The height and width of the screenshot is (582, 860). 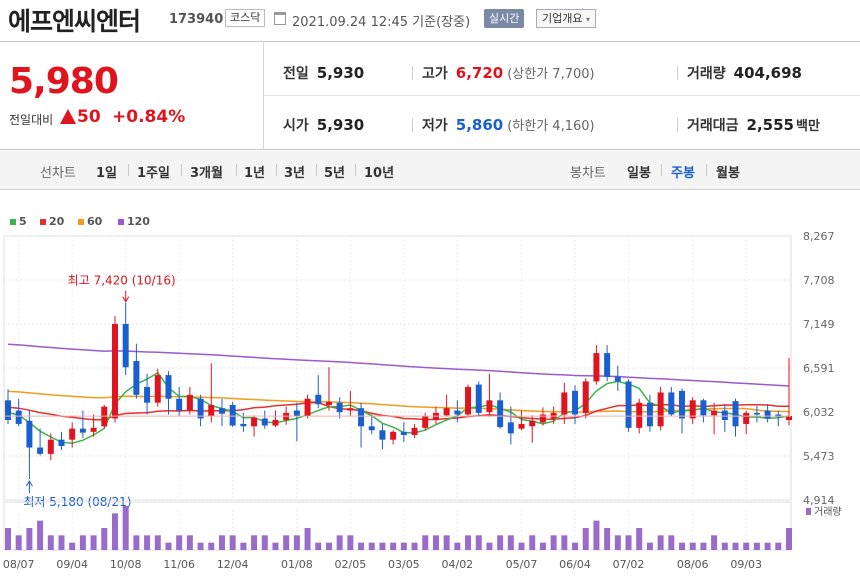 I want to click on x-tick-label: 10/08, so click(x=126, y=564).